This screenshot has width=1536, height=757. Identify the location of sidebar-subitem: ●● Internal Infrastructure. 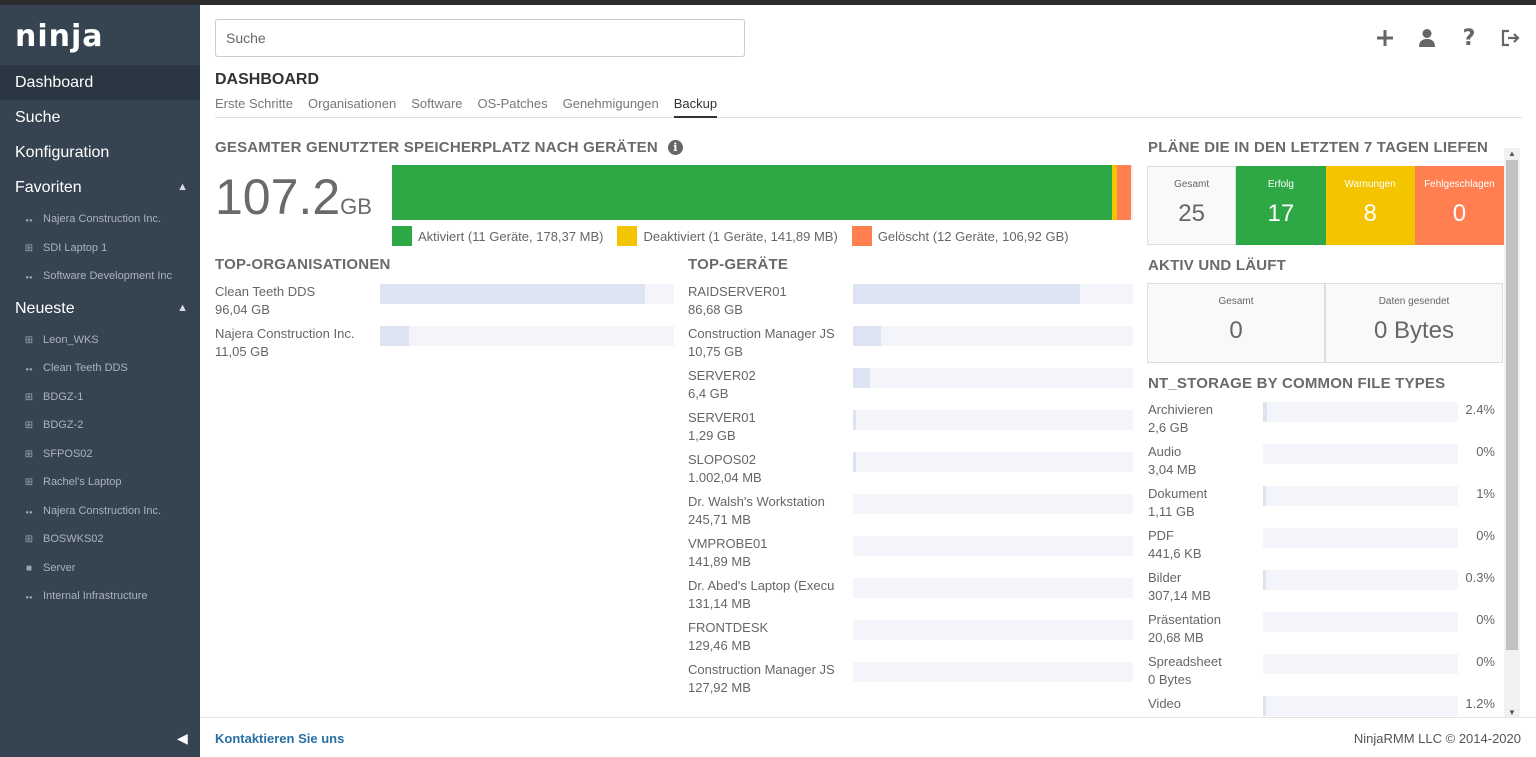
(100, 596).